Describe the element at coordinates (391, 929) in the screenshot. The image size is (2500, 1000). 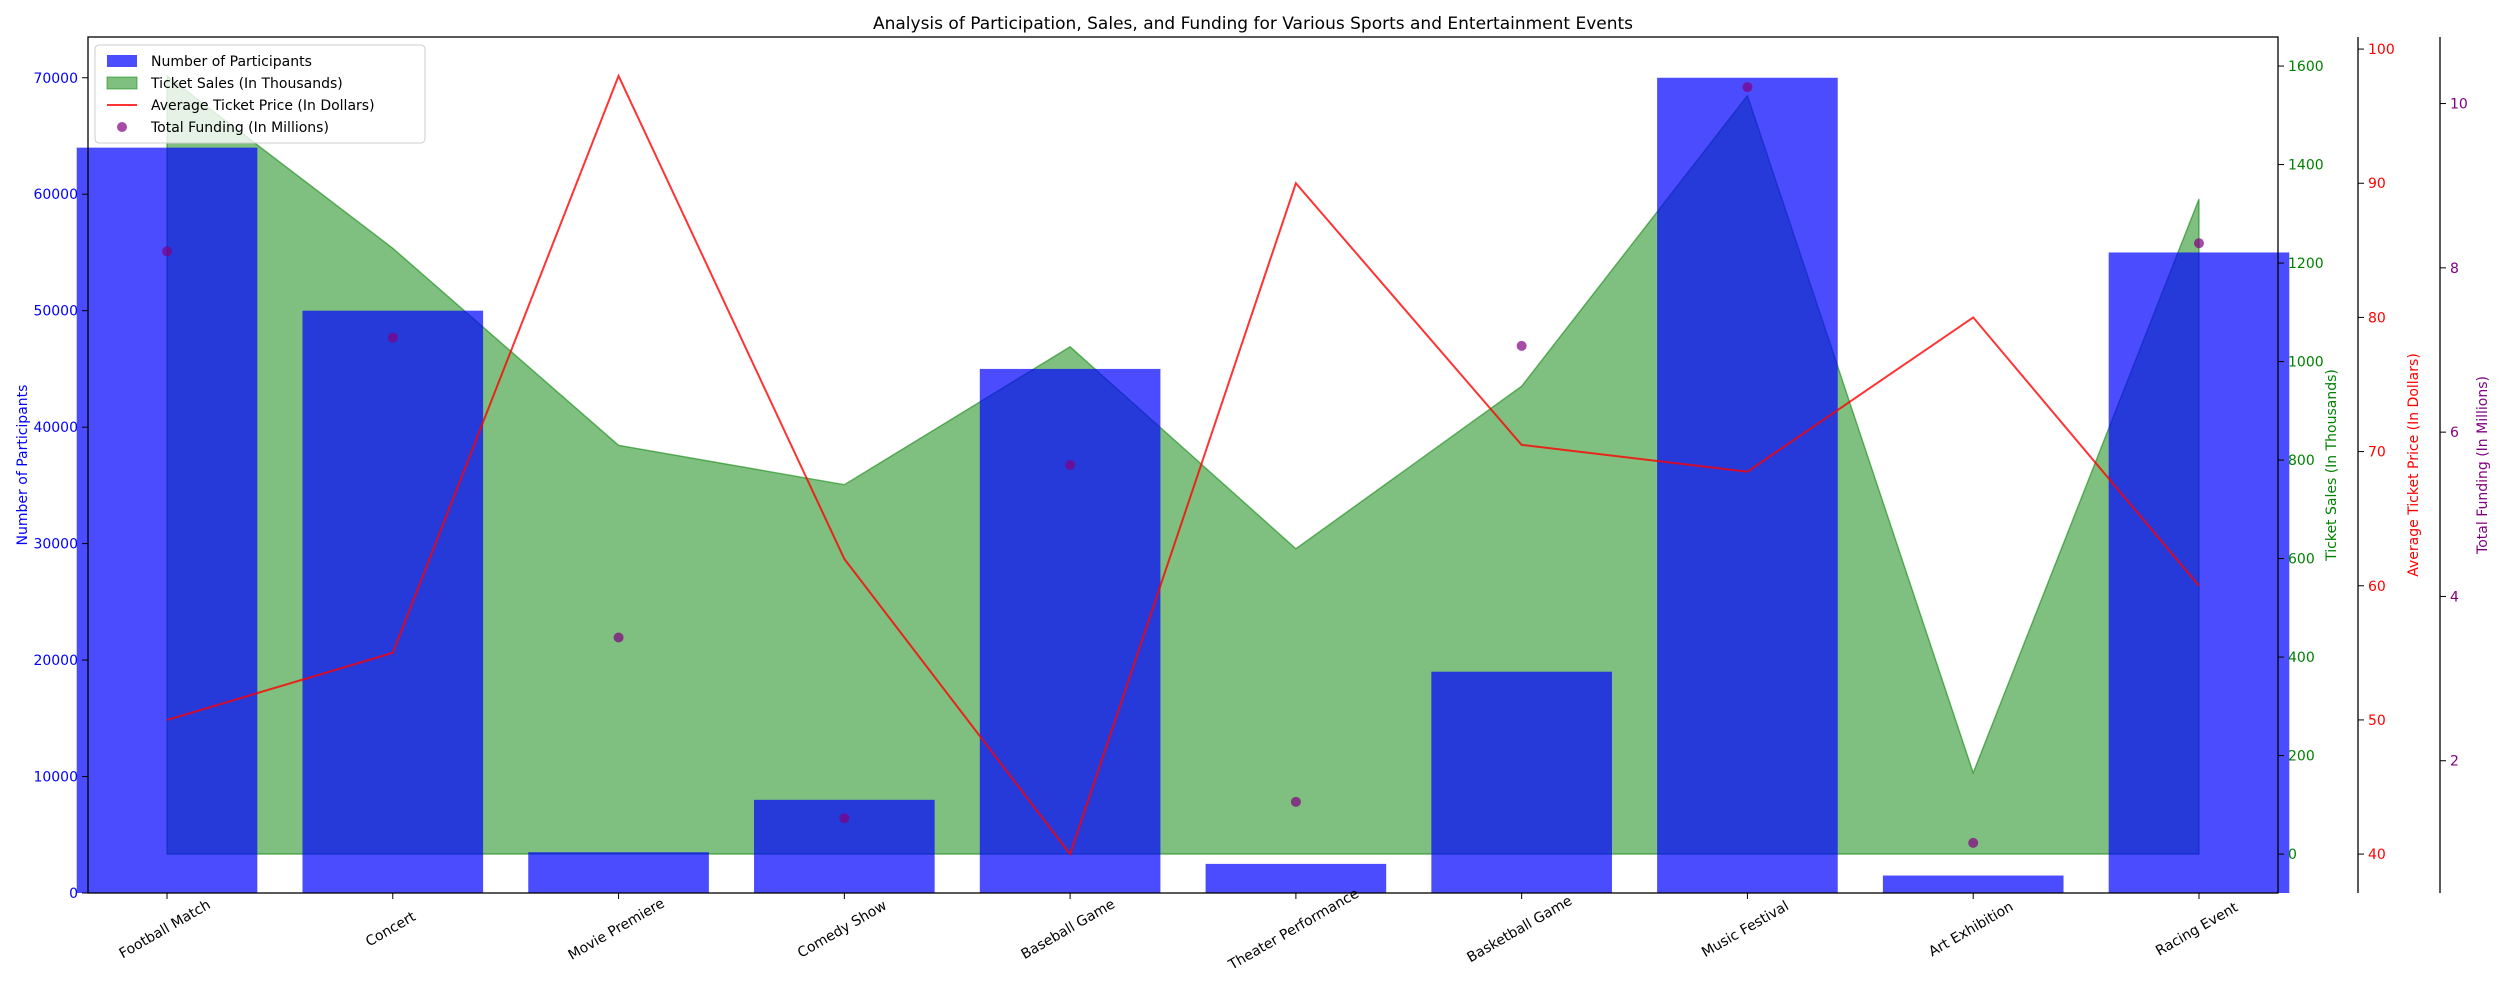
I see `x-tick-label: Concert` at that location.